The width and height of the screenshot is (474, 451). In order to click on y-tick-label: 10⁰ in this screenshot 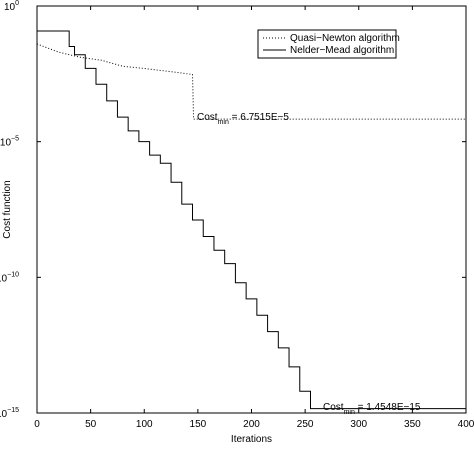, I will do `click(11, 6)`.